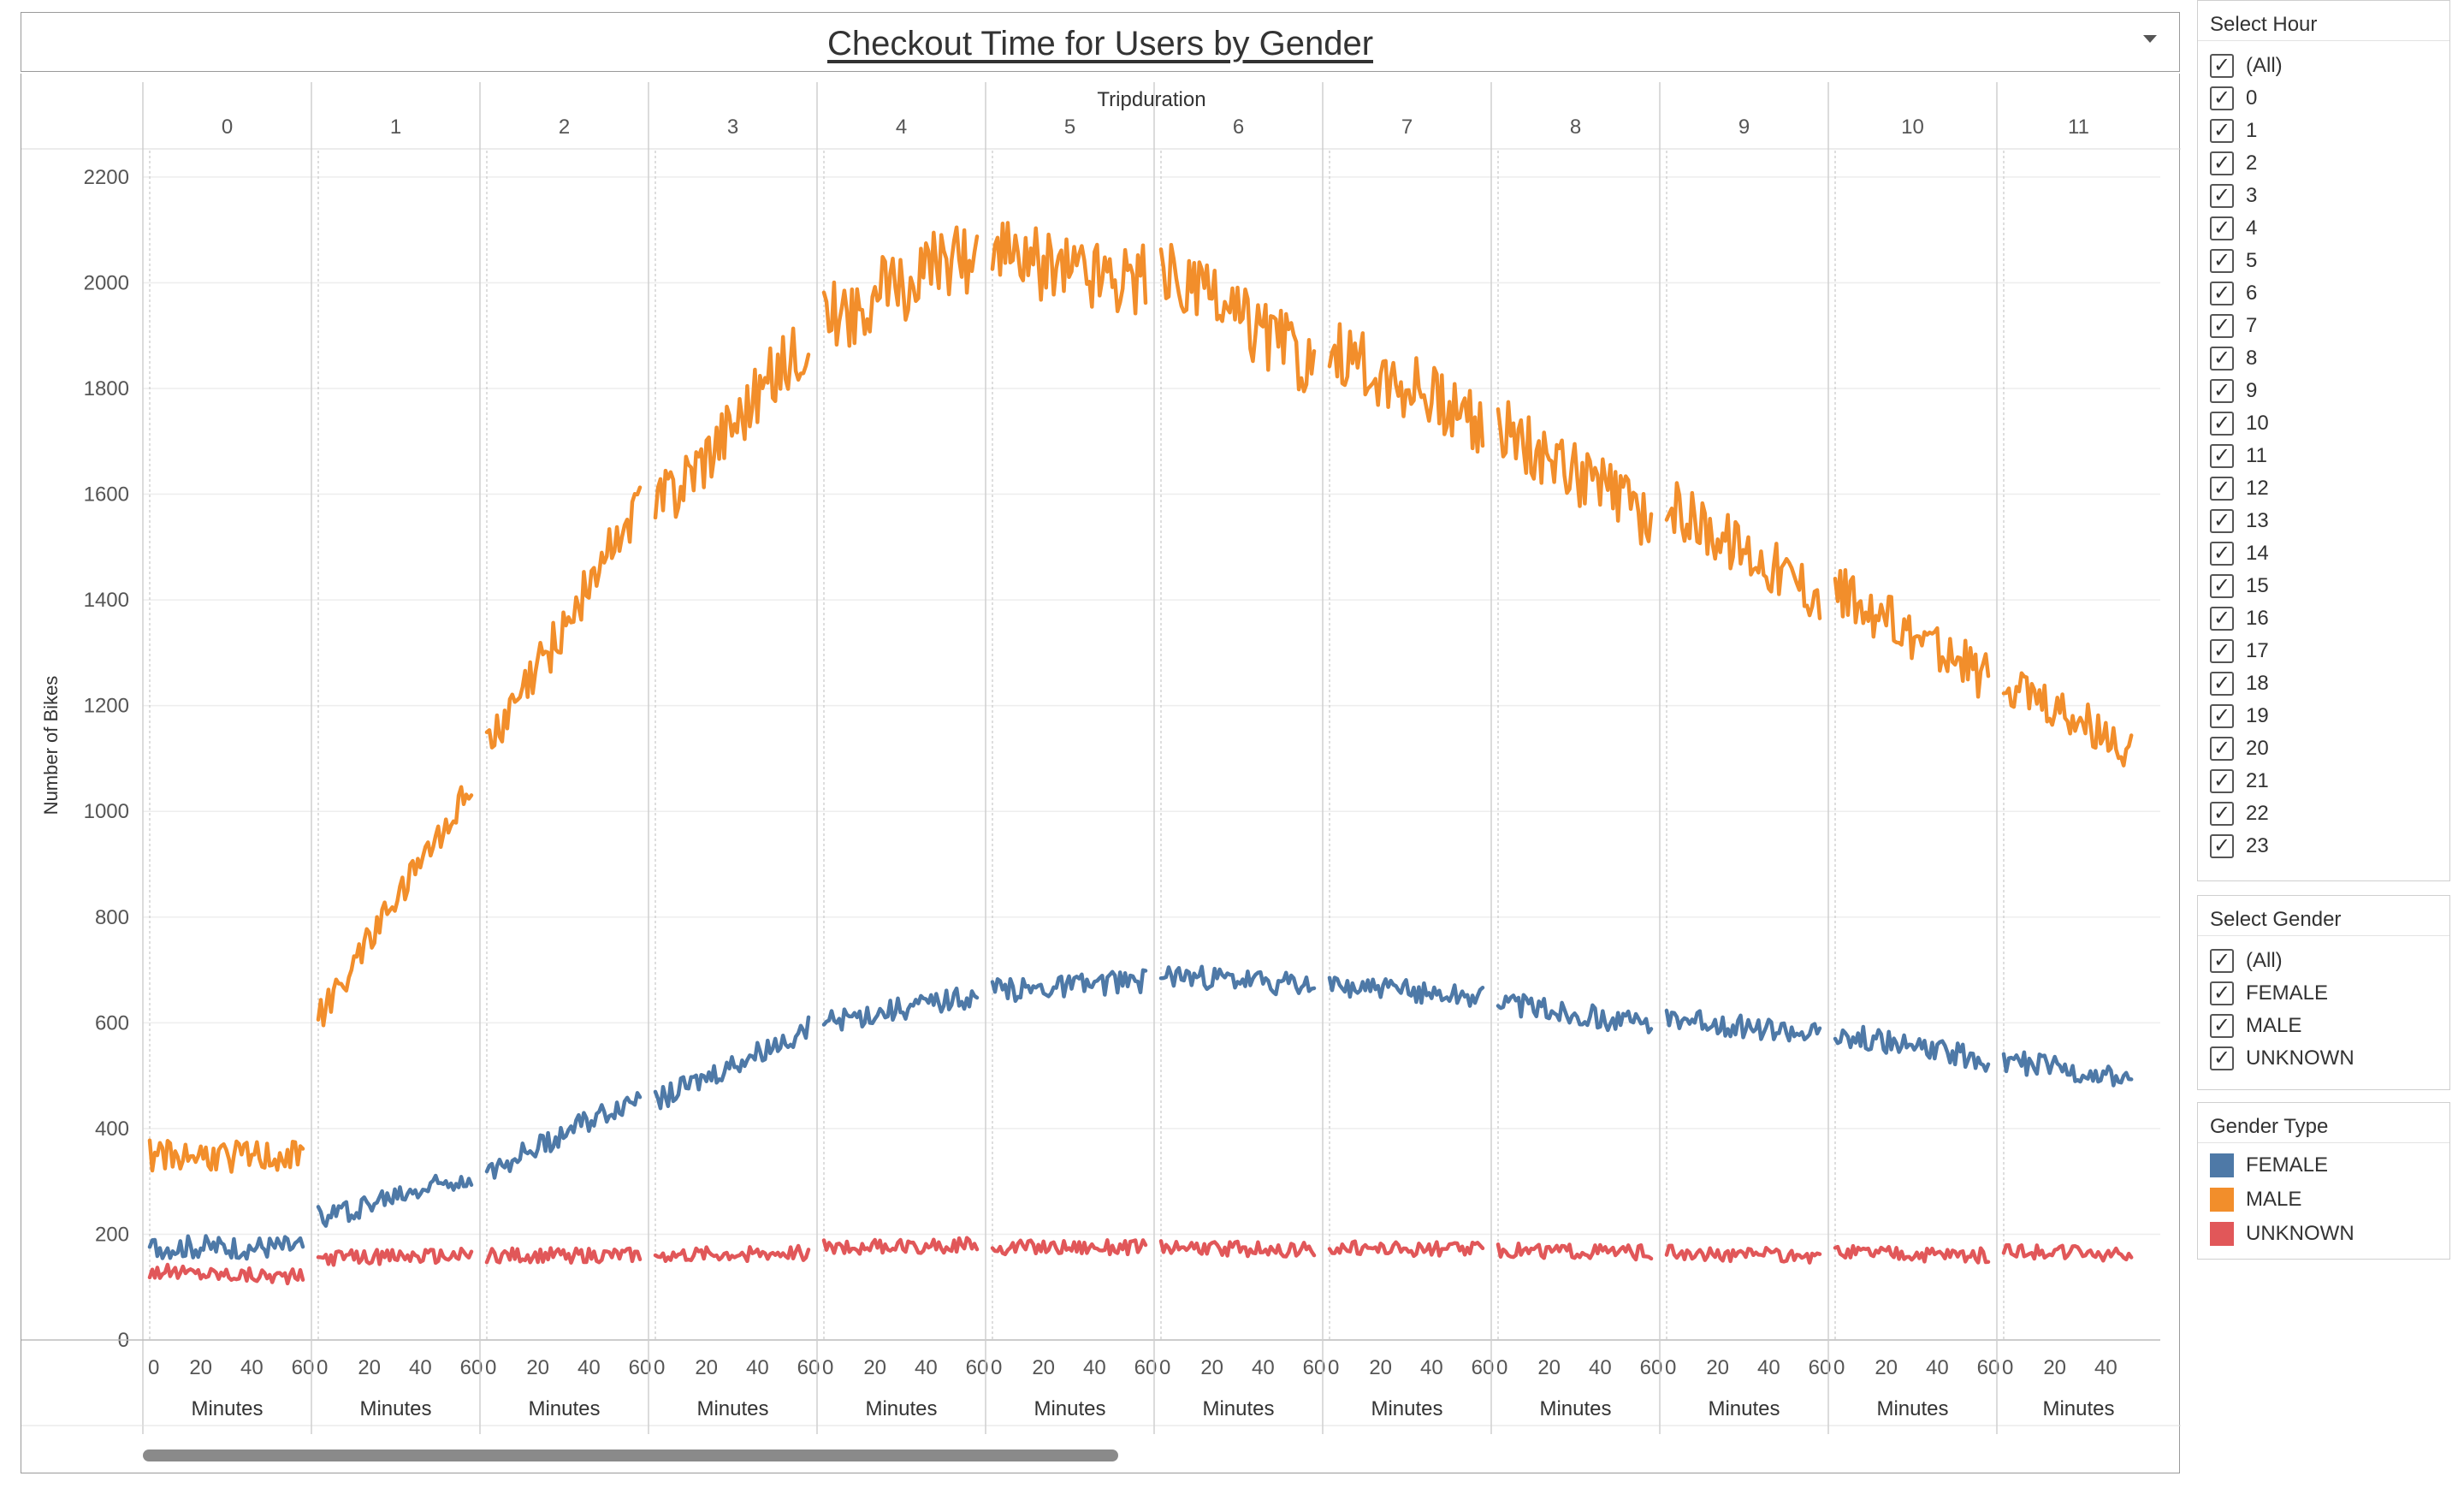 The width and height of the screenshot is (2464, 1494). I want to click on hour-option-label: 20, so click(2257, 749).